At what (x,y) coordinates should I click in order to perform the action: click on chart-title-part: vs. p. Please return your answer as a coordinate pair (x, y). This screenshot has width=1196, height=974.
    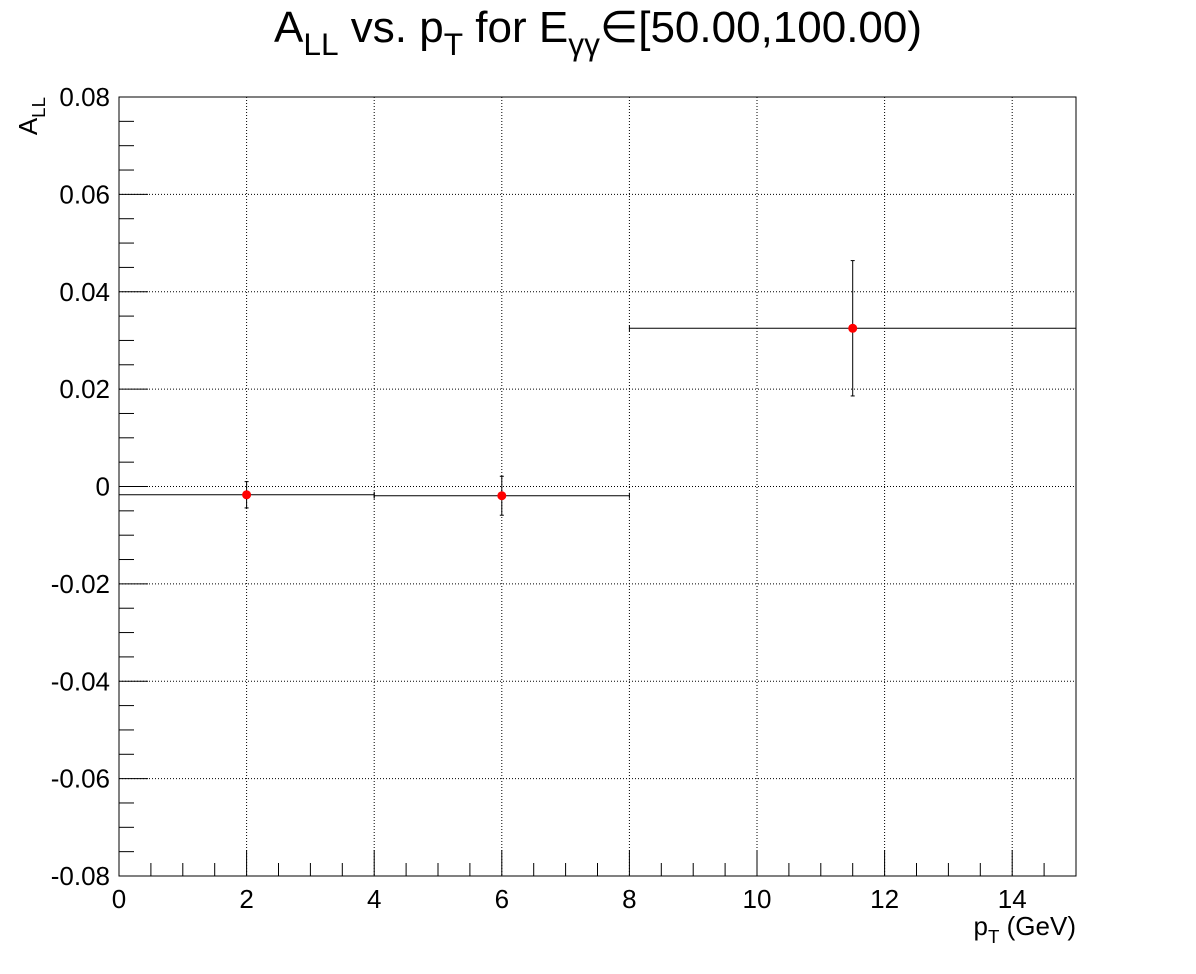
    Looking at the image, I should click on (391, 27).